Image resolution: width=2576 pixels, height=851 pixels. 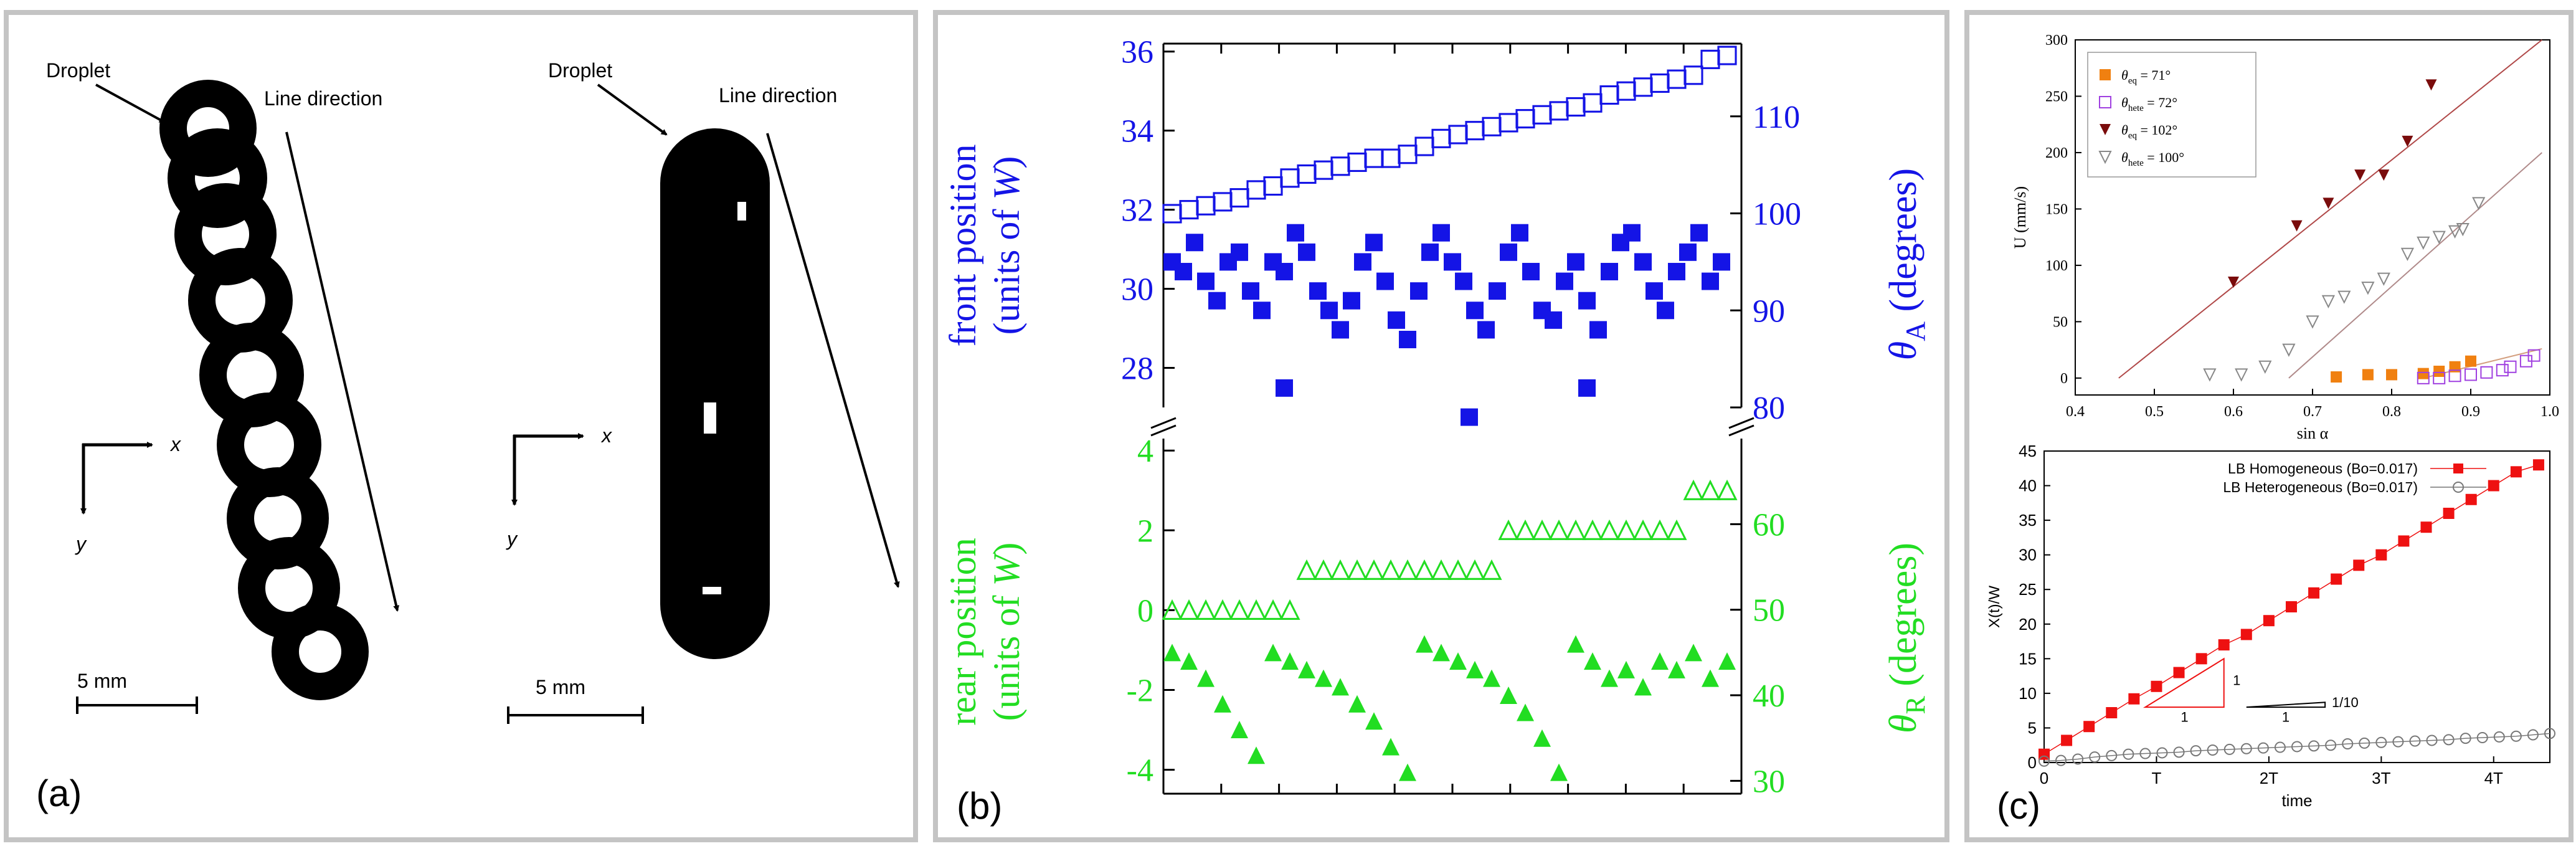 What do you see at coordinates (963, 632) in the screenshot?
I see `rear-position-axis-title: rear position` at bounding box center [963, 632].